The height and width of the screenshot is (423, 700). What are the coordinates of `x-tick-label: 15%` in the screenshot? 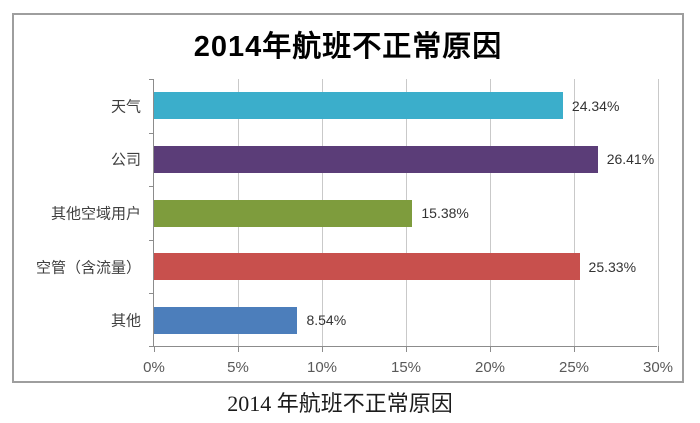 It's located at (406, 367).